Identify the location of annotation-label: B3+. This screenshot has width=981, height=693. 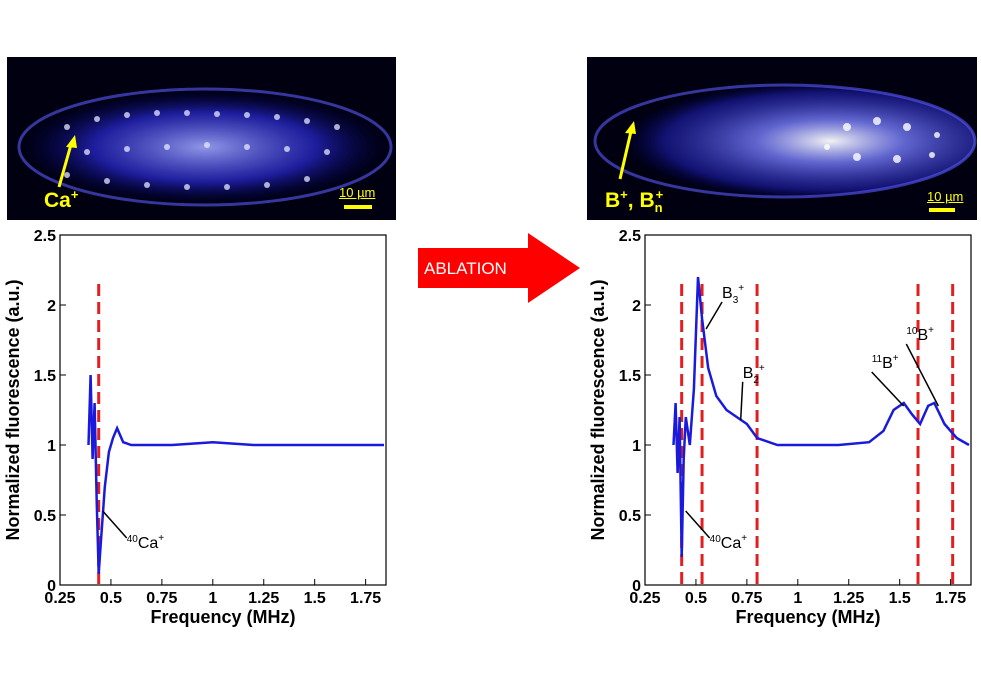
(733, 294).